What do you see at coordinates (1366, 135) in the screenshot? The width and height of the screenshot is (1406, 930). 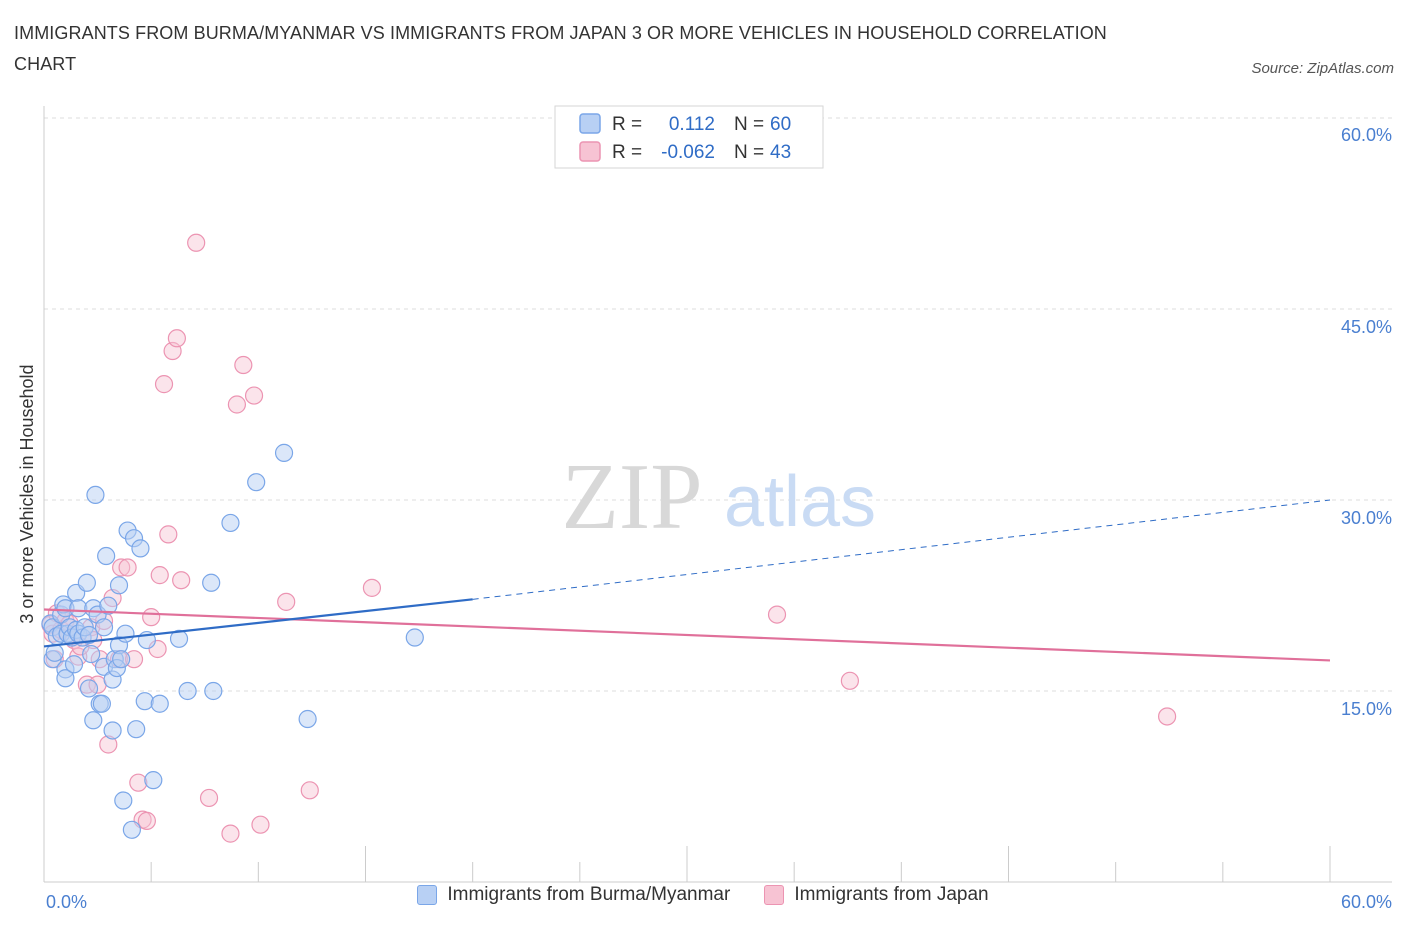 I see `y-tick-label: 60.0%` at bounding box center [1366, 135].